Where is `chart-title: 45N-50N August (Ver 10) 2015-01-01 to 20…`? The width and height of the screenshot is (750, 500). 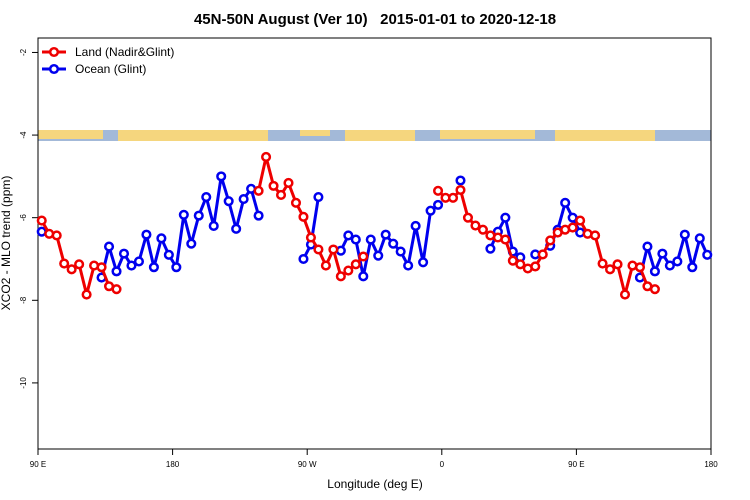
chart-title: 45N-50N August (Ver 10) 2015-01-01 to 20… is located at coordinates (375, 19).